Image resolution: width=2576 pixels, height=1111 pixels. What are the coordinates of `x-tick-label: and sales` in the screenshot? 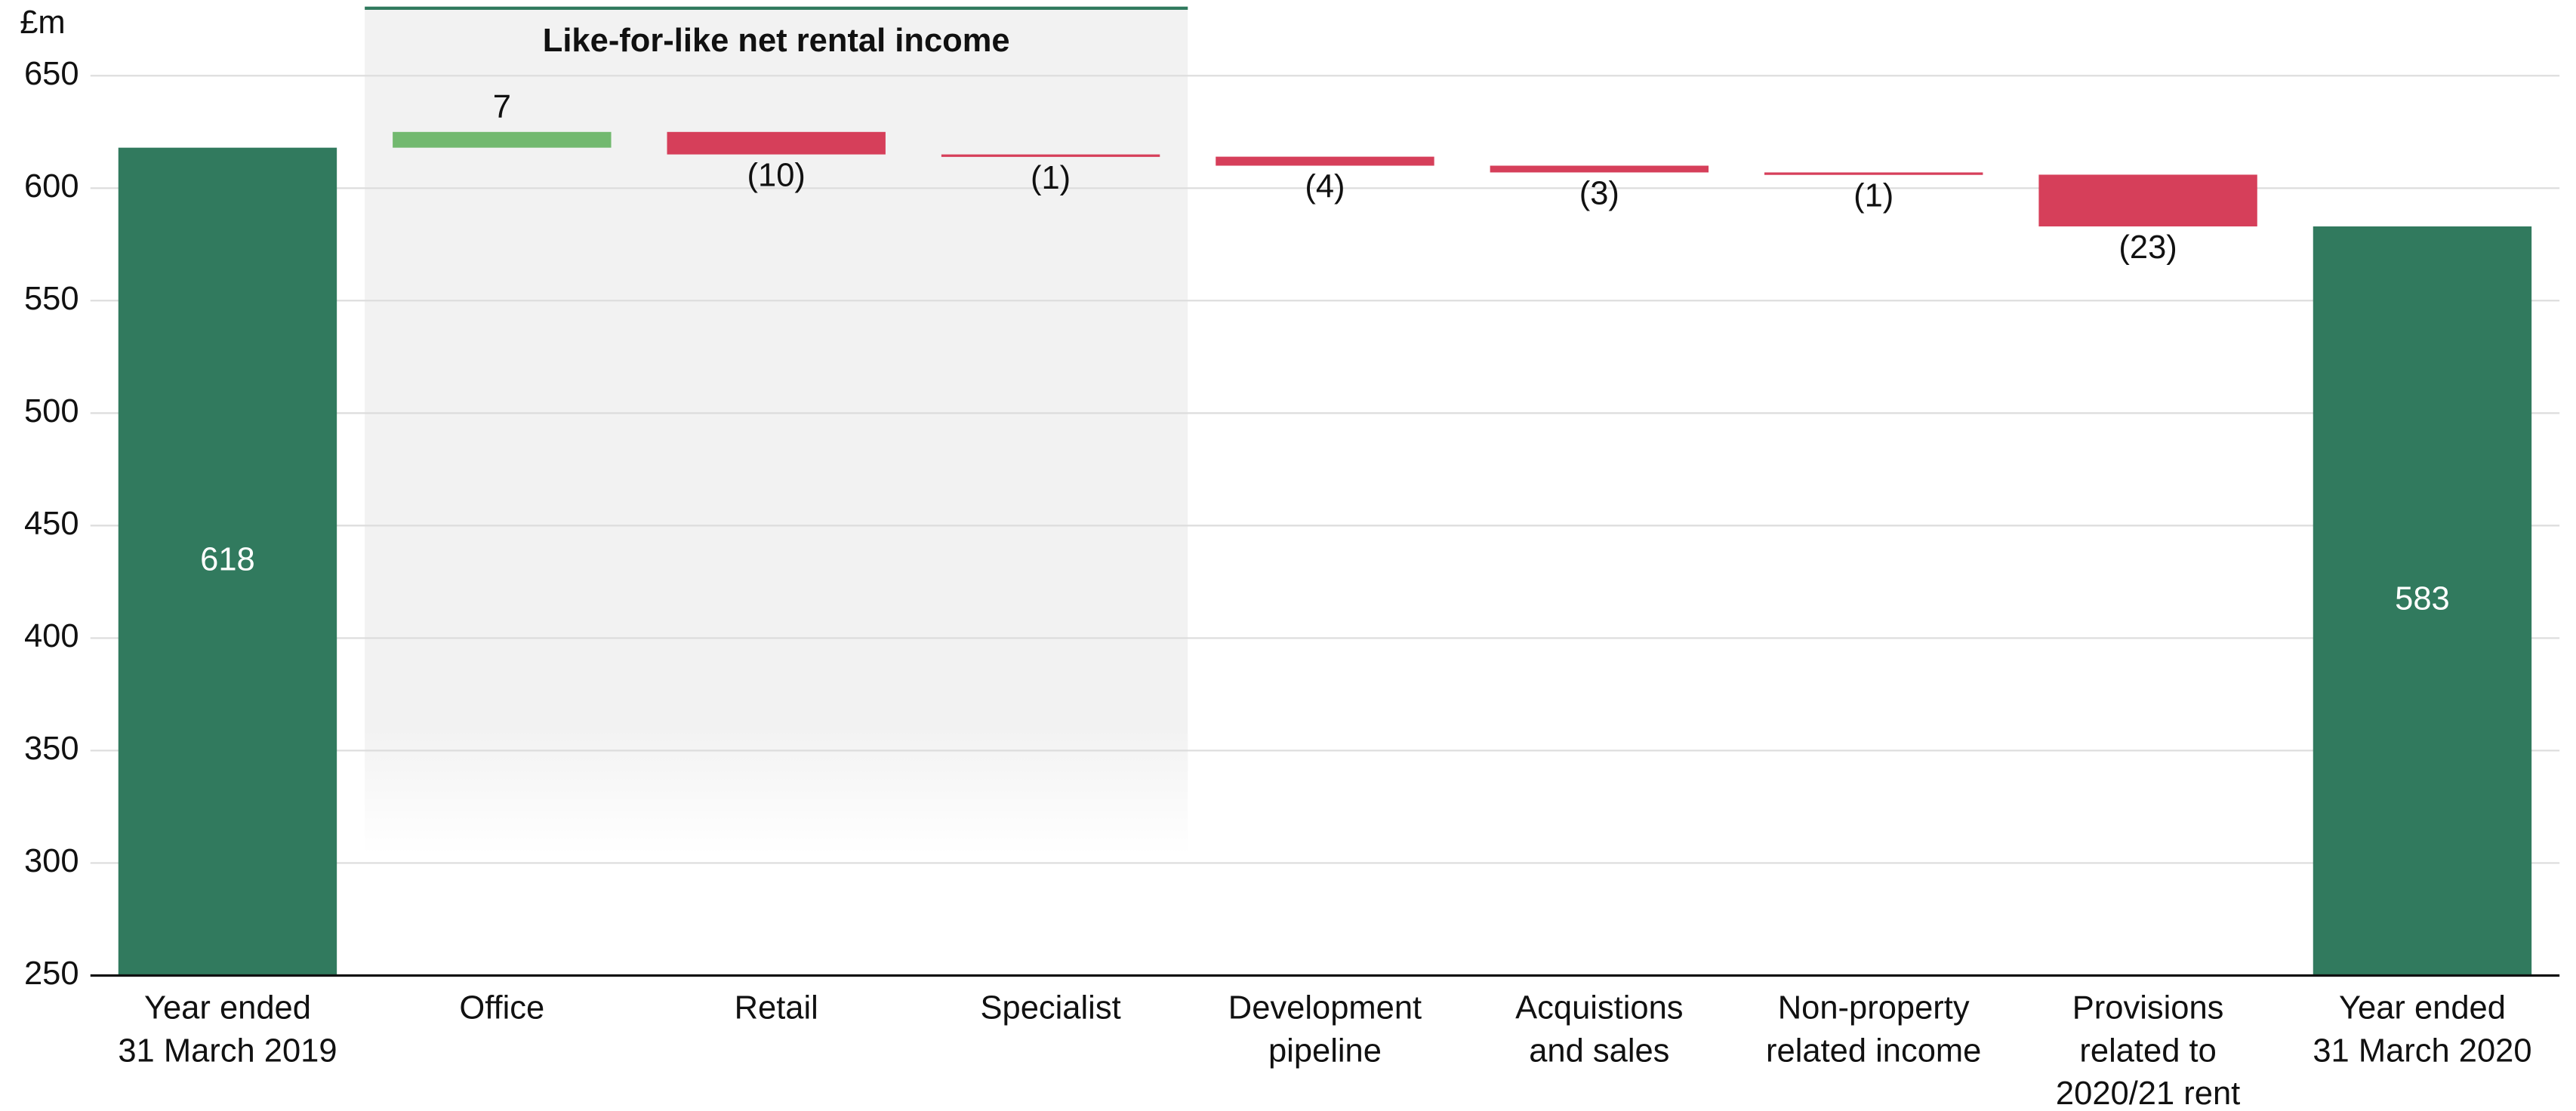 It's located at (1599, 1051).